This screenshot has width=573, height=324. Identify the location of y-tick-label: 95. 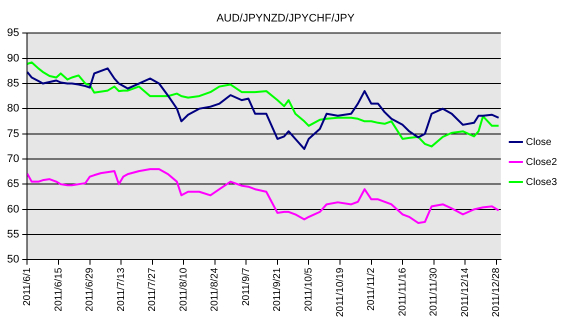
(13, 33).